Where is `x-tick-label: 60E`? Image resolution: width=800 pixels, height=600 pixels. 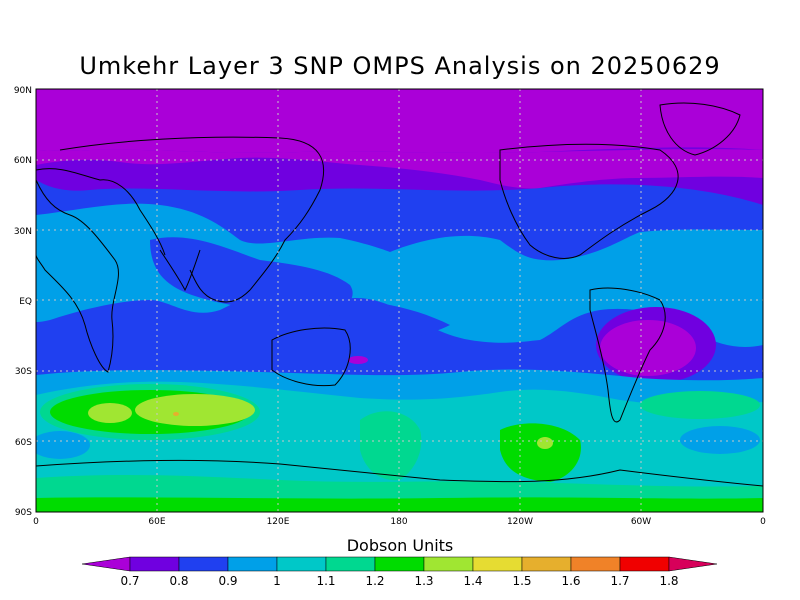
x-tick-label: 60E is located at coordinates (156, 522).